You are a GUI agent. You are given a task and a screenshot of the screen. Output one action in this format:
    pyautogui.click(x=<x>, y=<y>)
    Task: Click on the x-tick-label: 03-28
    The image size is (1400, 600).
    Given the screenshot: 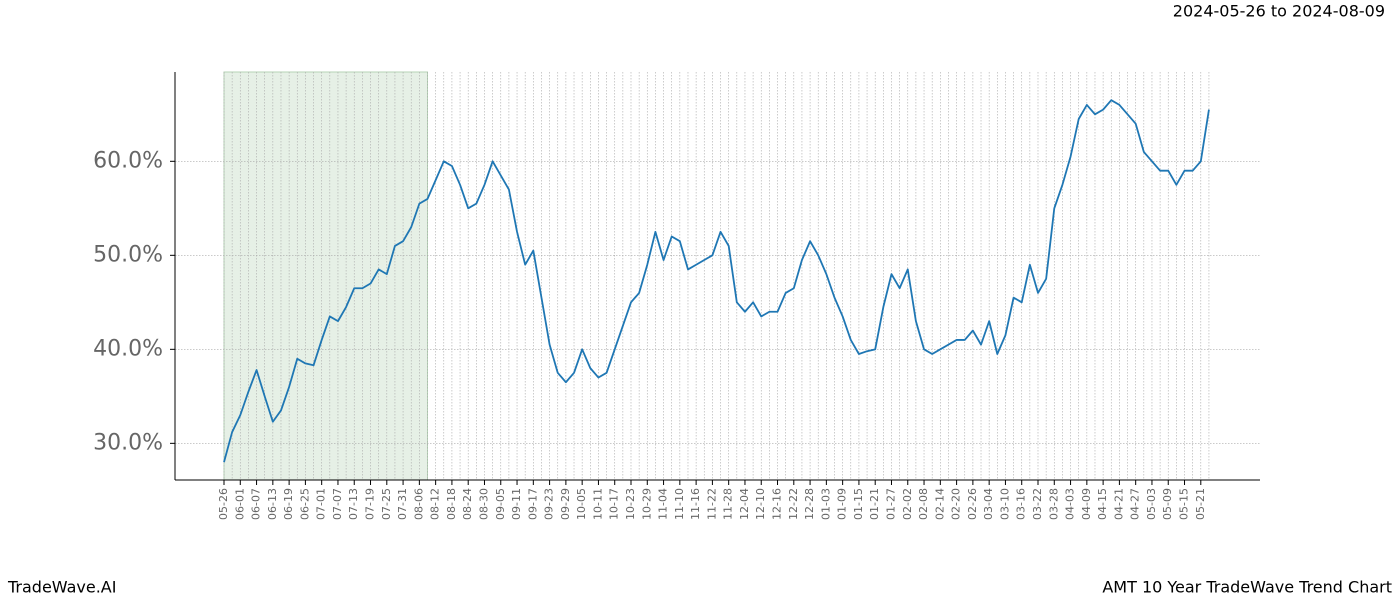 What is the action you would take?
    pyautogui.click(x=1053, y=504)
    